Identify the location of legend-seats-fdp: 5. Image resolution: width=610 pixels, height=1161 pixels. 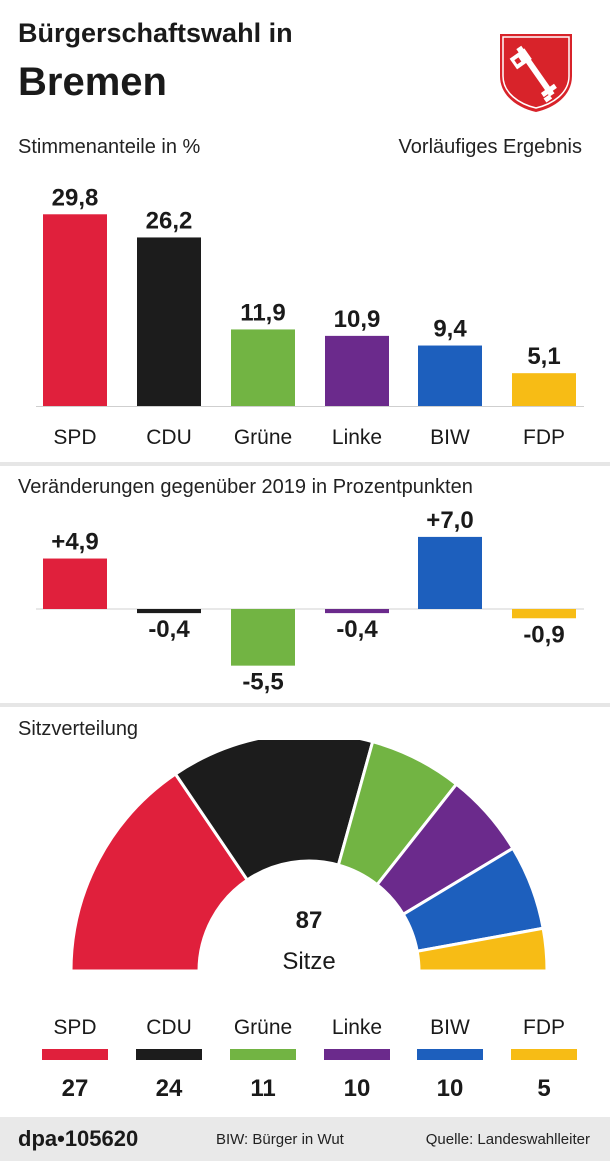
(543, 1088).